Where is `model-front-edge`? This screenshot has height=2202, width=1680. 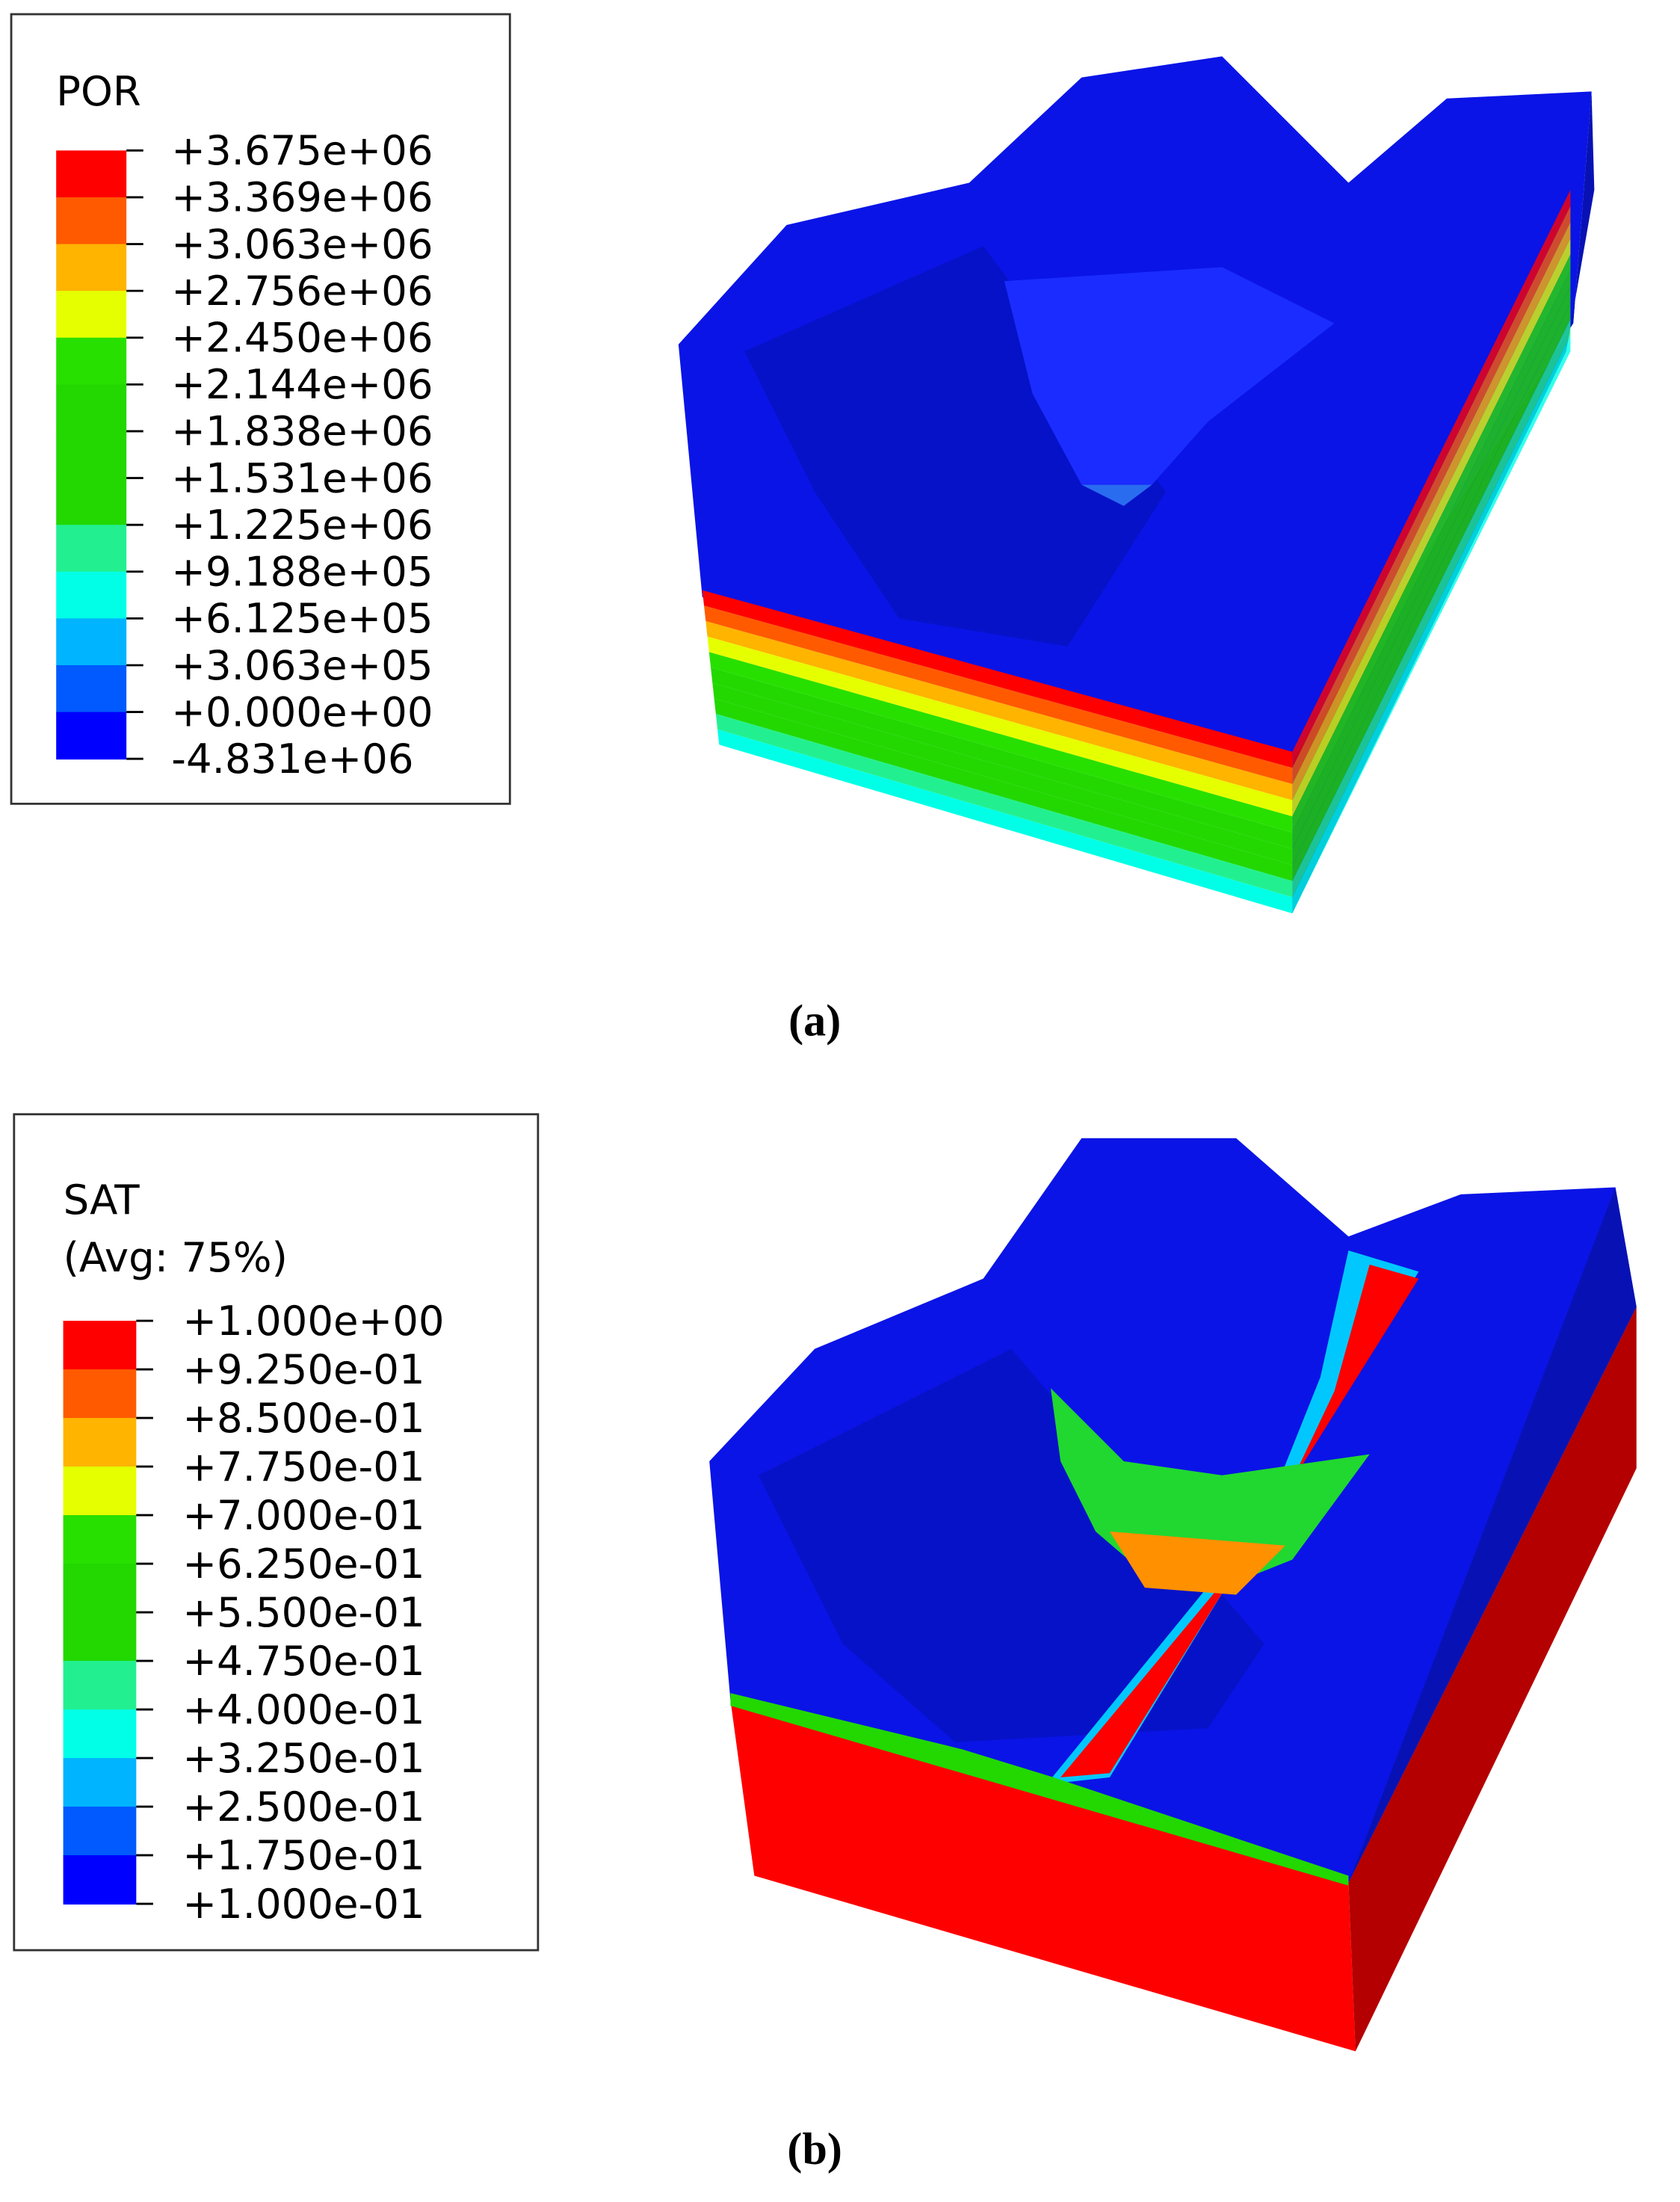 model-front-edge is located at coordinates (1039, 1790).